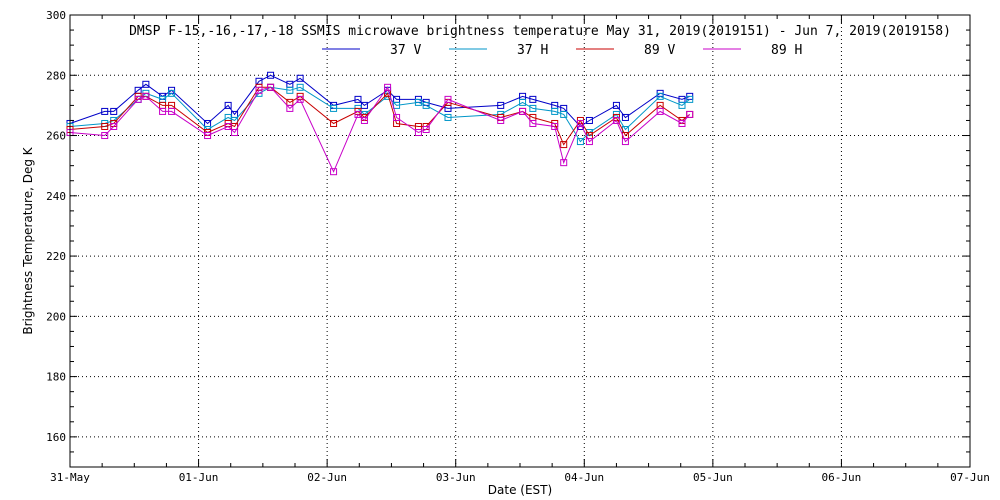 This screenshot has height=500, width=1000. Describe the element at coordinates (28, 240) in the screenshot. I see `y-axis-label: Brightness Temperature, Deg K` at that location.